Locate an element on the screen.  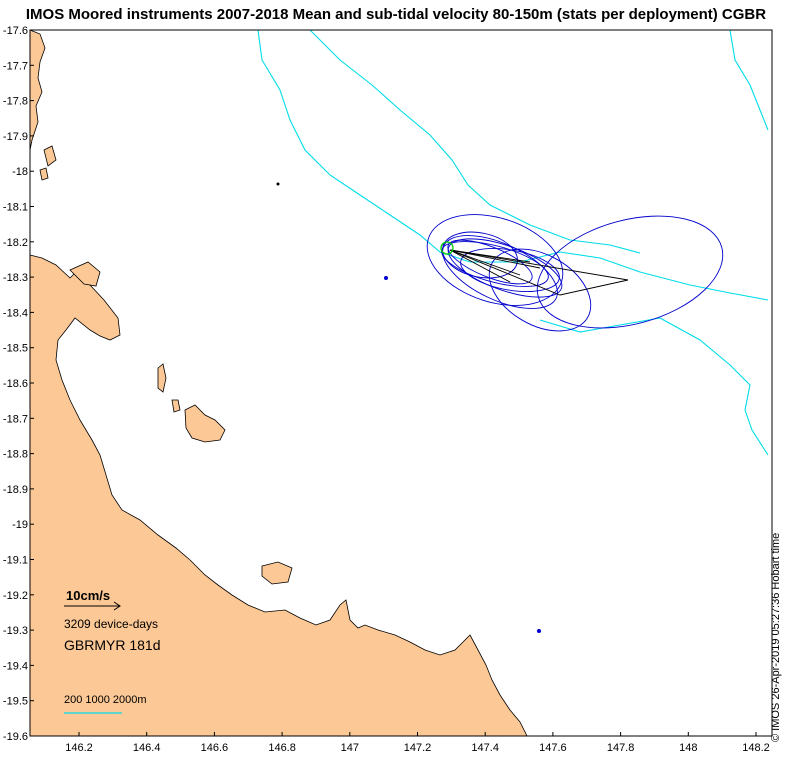
lat-tick-label: -18.1 is located at coordinates (15, 208).